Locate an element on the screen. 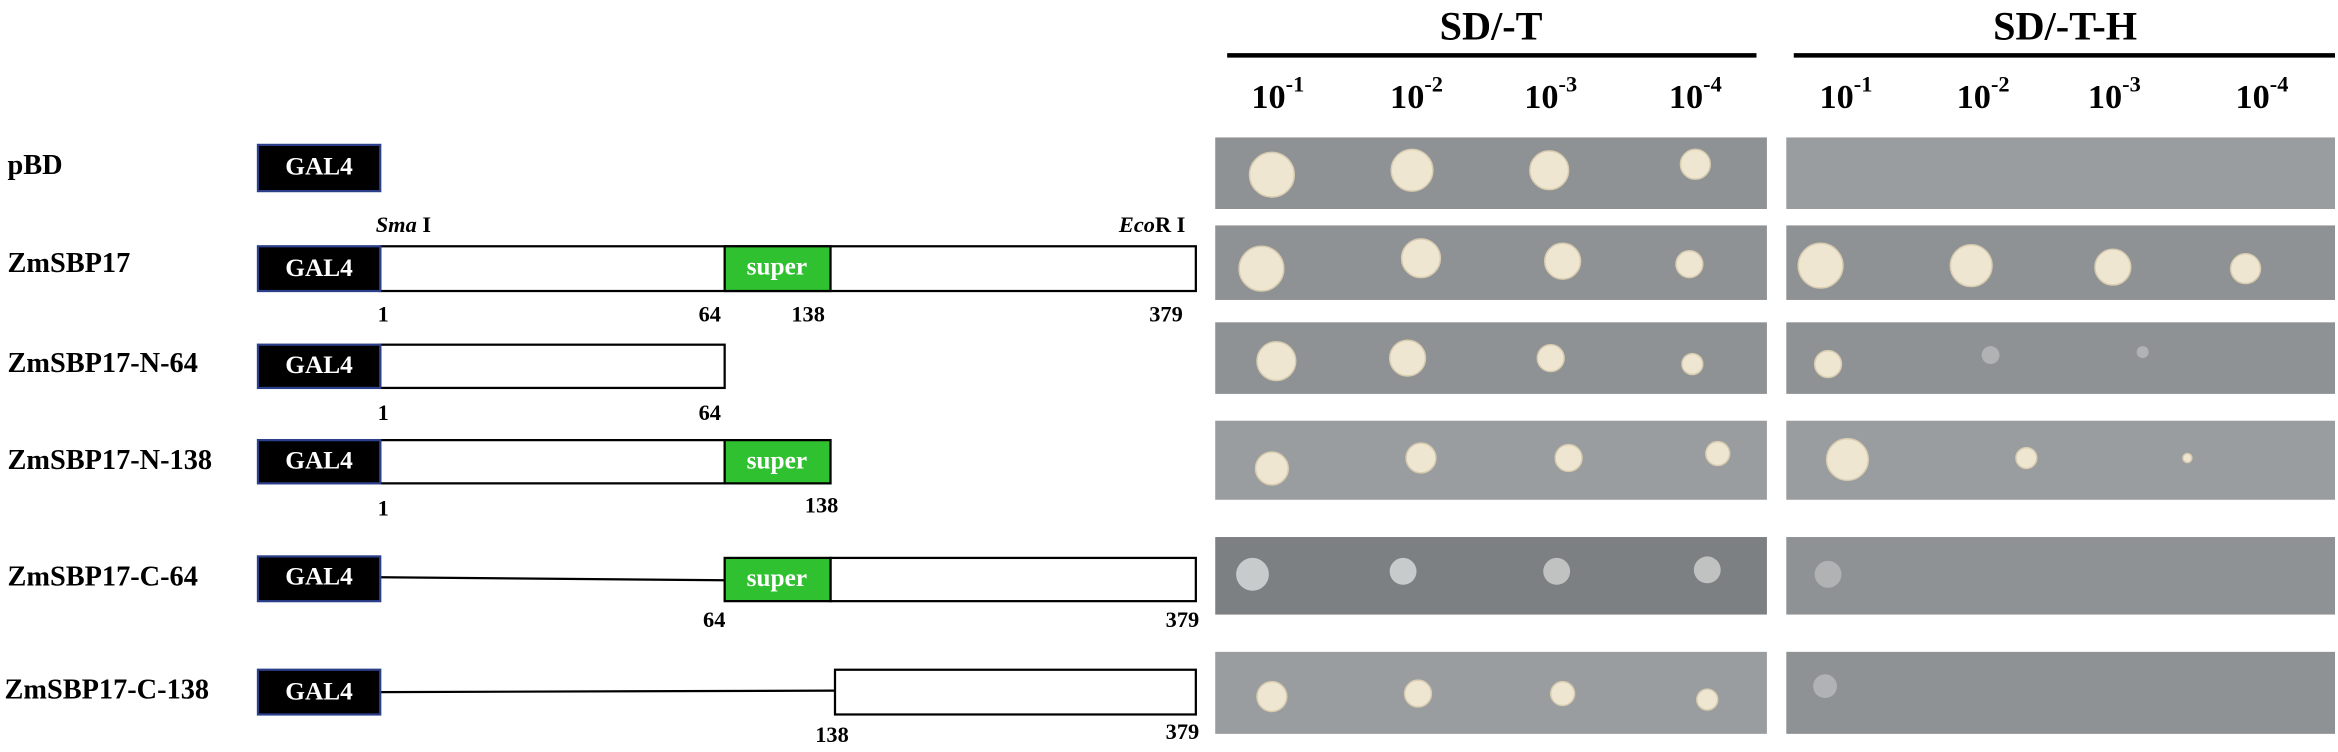 This screenshot has width=2338, height=752. site-label: EcoR I is located at coordinates (1151, 224).